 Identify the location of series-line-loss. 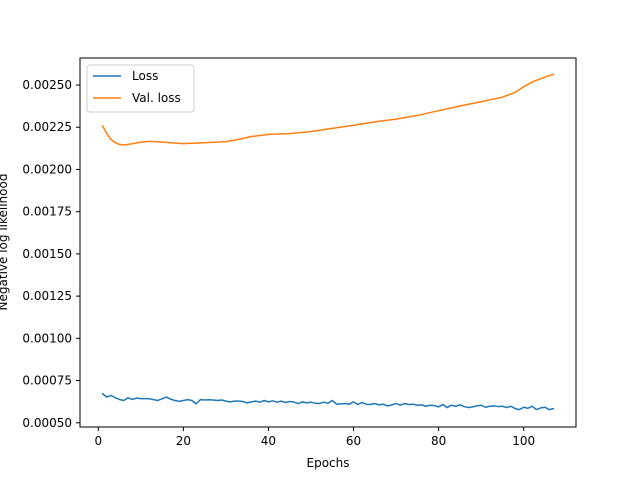
(328, 401).